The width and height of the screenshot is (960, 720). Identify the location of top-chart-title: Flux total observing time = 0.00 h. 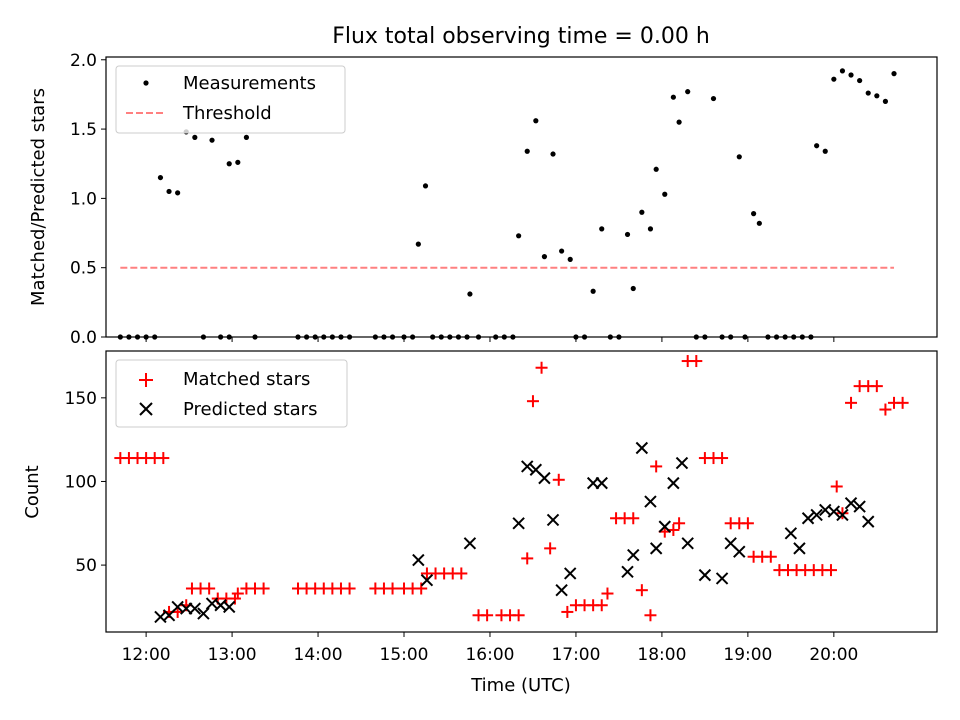
(521, 36).